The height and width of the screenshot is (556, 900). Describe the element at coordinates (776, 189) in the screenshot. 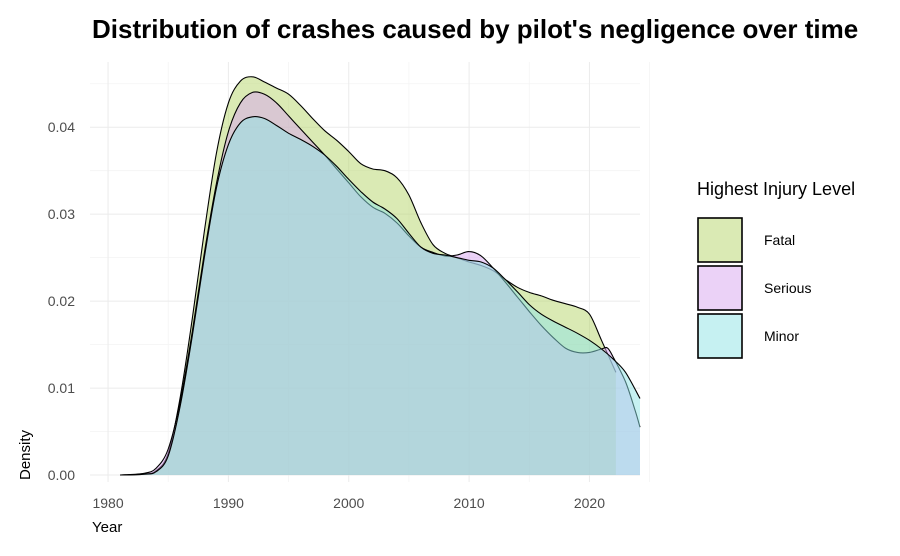

I see `legend-title: Highest Injury Level` at that location.